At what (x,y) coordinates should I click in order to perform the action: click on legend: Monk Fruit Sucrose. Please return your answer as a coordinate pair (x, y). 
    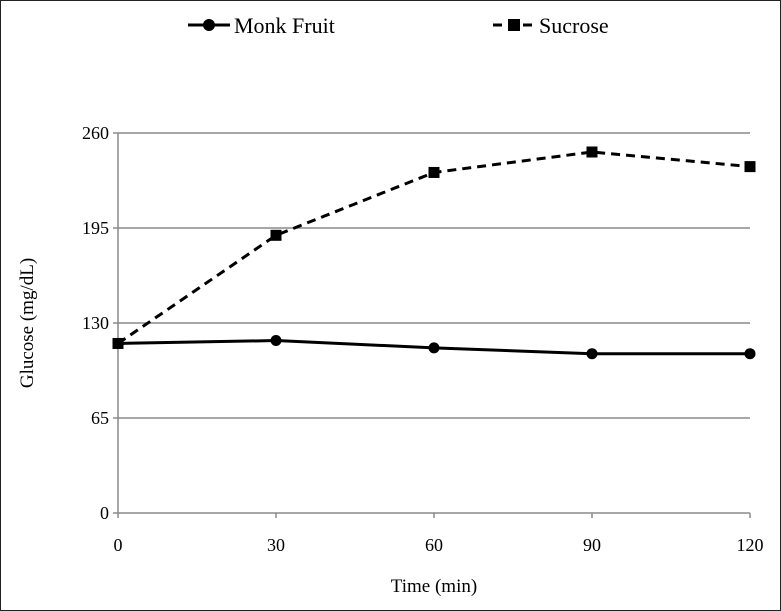
    Looking at the image, I should click on (398, 25).